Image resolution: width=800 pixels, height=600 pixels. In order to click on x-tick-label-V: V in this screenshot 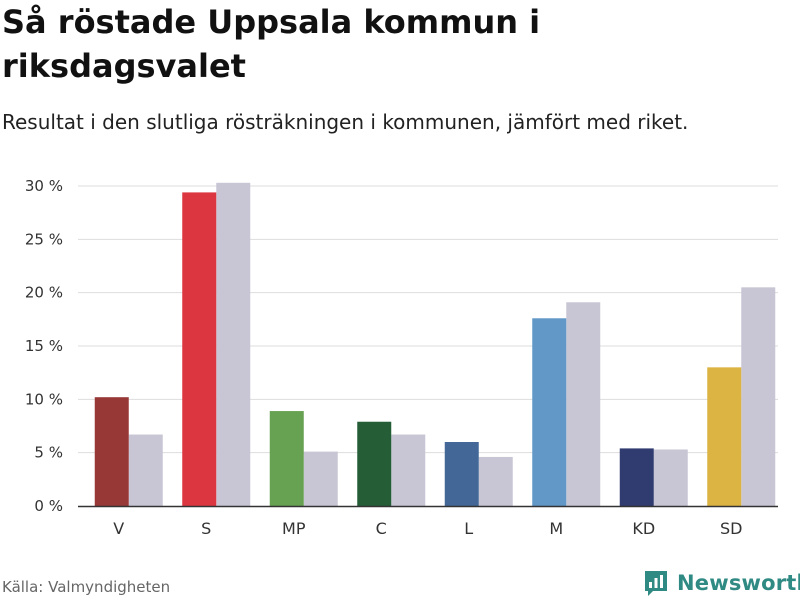, I will do `click(118, 528)`.